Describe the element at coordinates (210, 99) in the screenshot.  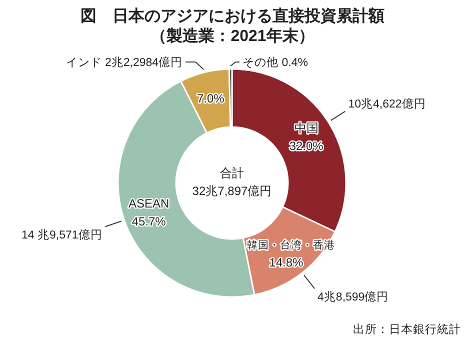
I see `data-label: 7.0%` at that location.